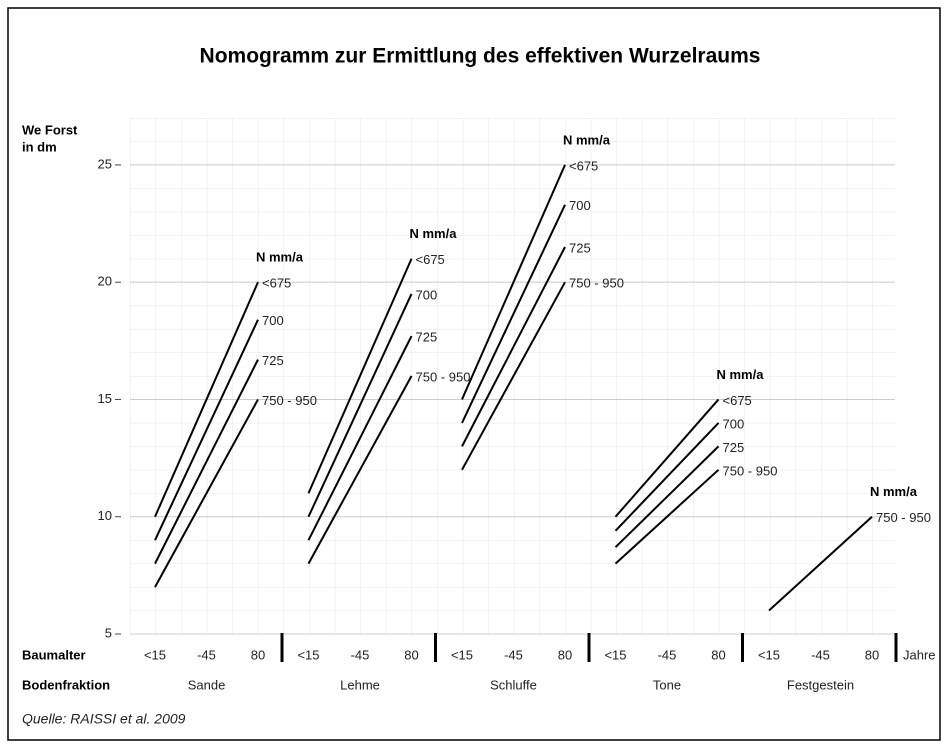  I want to click on source: Quelle: RAISSI et al. 2009, so click(104, 719).